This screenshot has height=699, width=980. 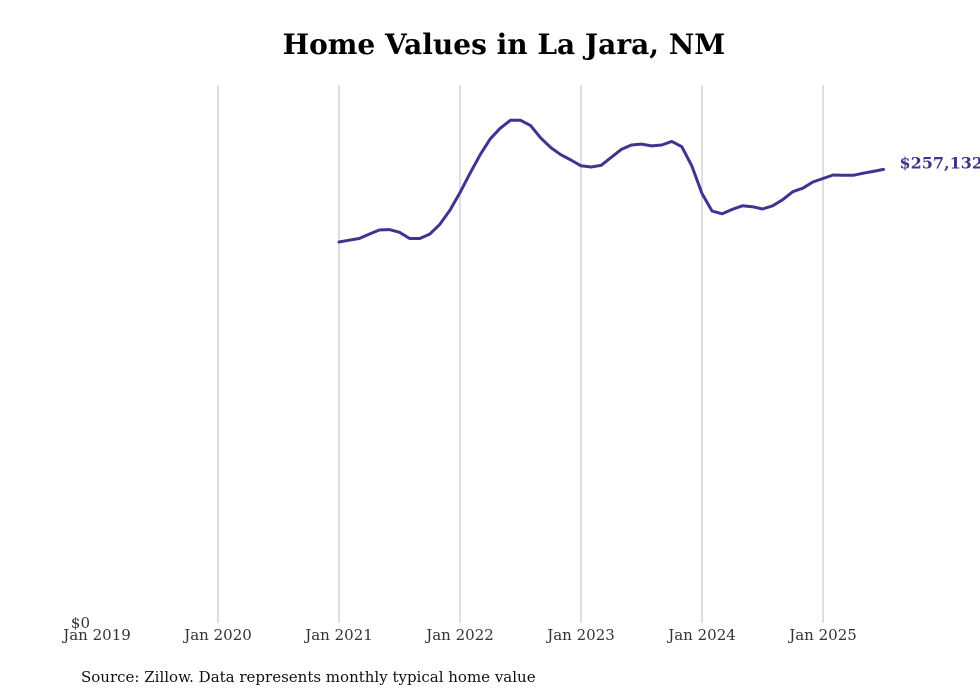 I want to click on y-tick-label: $0, so click(x=80, y=623).